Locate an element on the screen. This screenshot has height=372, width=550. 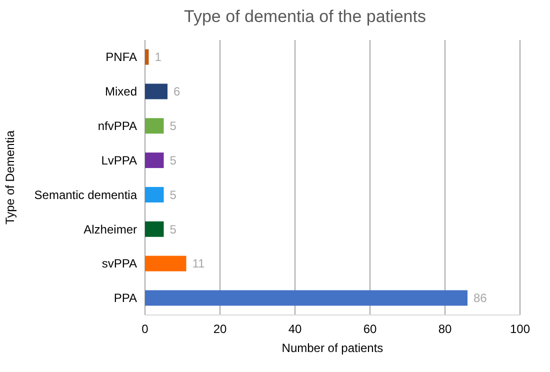
x-axis-title: Number of patients is located at coordinates (333, 348).